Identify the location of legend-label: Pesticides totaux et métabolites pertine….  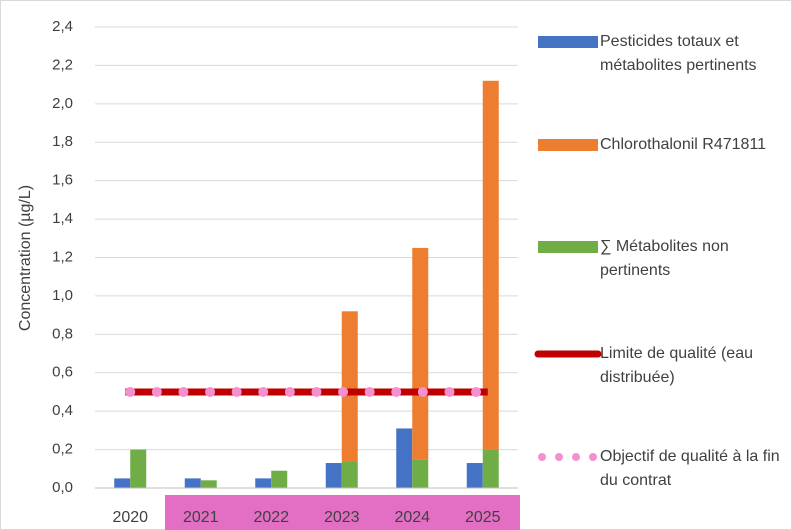
(678, 53).